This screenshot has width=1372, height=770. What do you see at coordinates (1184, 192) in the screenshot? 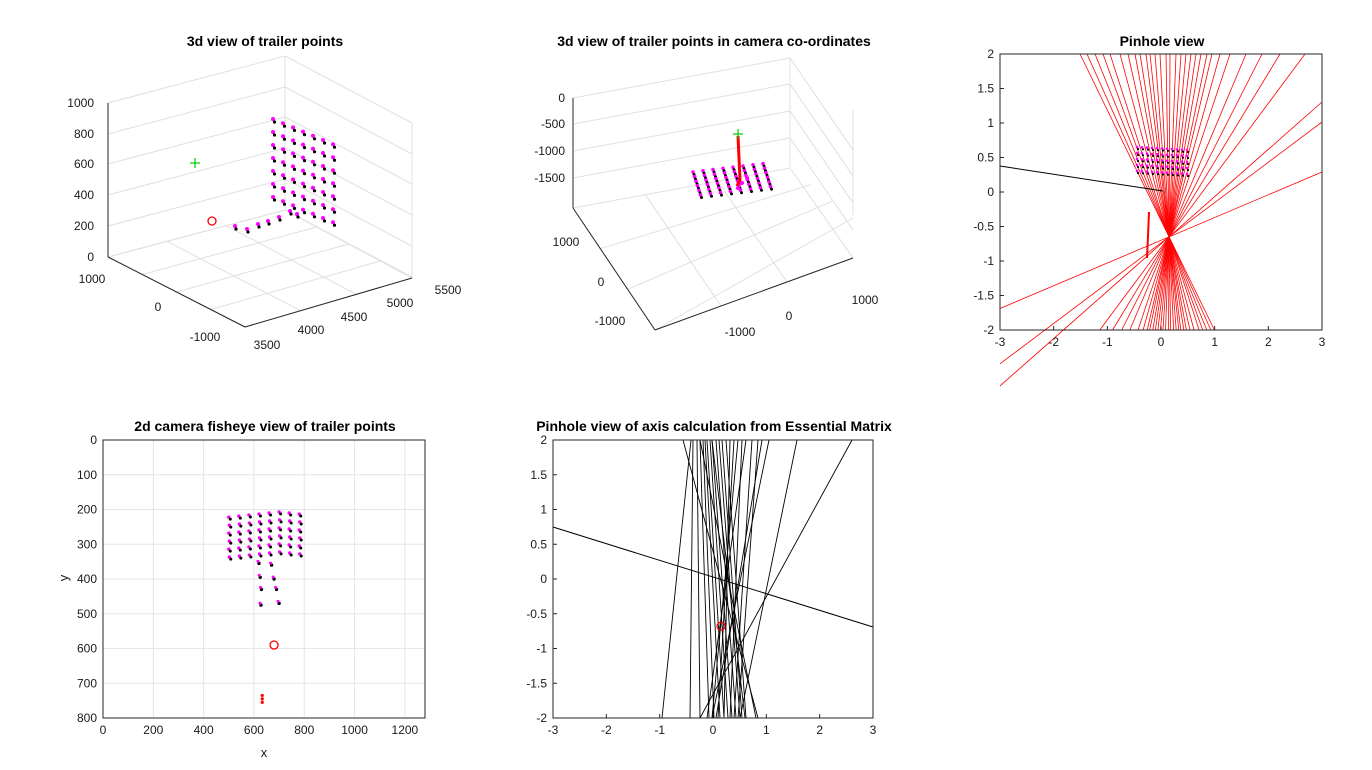
I see `epipolar-line` at bounding box center [1184, 192].